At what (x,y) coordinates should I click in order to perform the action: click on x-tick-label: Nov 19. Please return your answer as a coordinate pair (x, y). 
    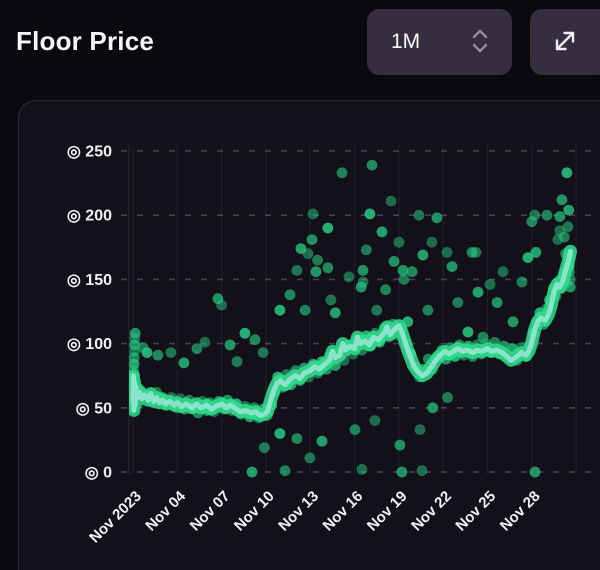
    Looking at the image, I should click on (387, 511).